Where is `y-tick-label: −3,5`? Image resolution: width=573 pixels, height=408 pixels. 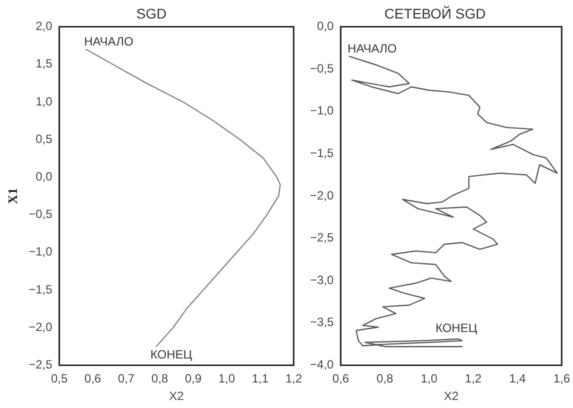
y-tick-label: −3,5 is located at coordinates (322, 322).